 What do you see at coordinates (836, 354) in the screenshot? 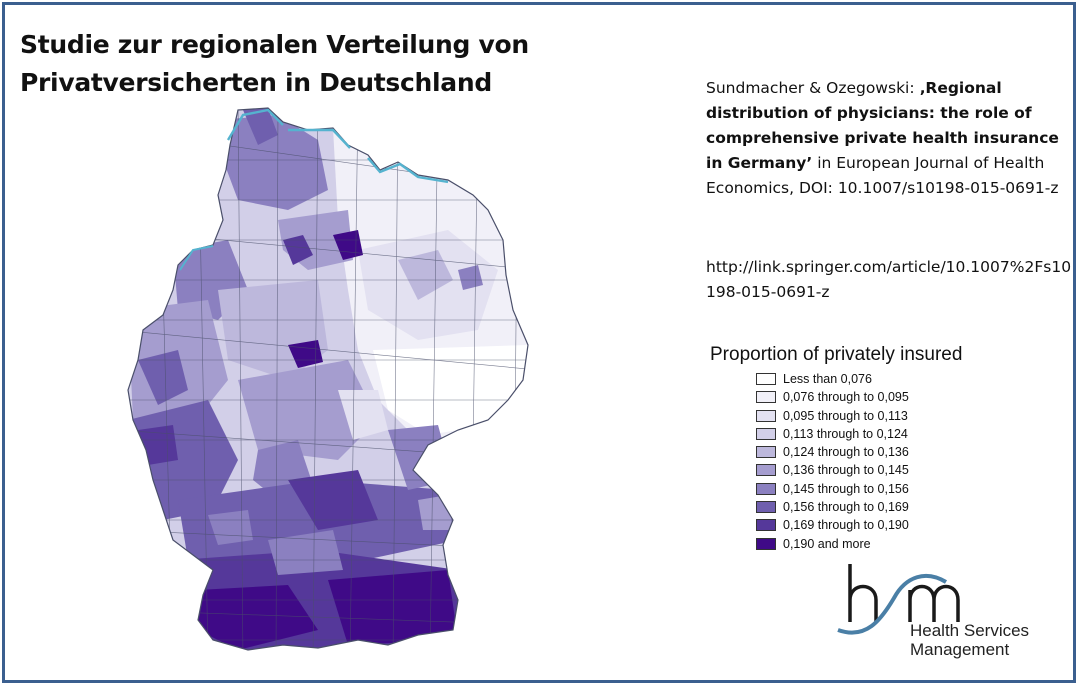
I see `legend-title: Proportion of privately insured` at bounding box center [836, 354].